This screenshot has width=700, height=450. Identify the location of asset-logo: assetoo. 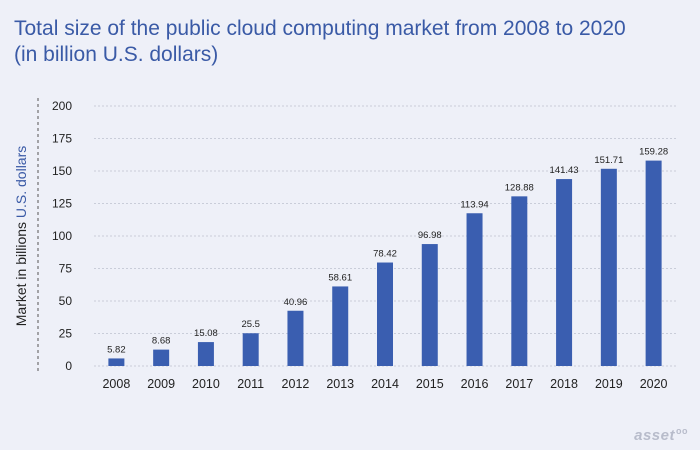
(661, 435).